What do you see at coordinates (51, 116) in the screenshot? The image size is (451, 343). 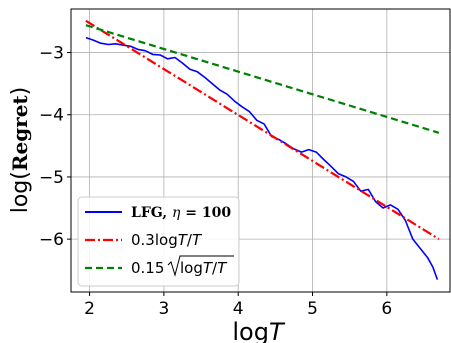 I see `y-tick-label: −4` at bounding box center [51, 116].